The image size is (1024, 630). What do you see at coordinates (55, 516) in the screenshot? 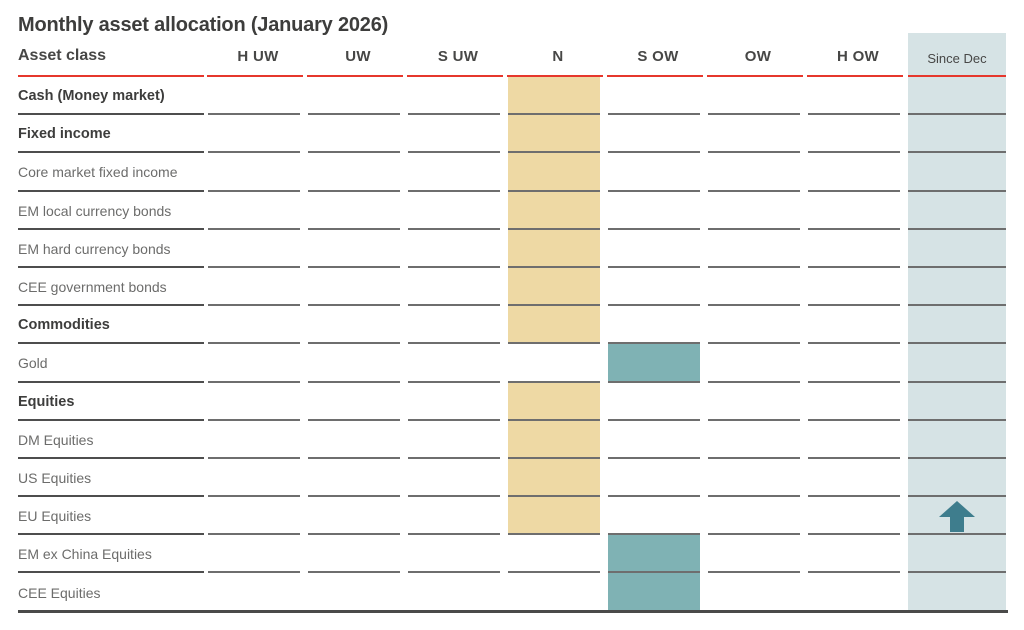
I see `row-label-text: EU Equities` at bounding box center [55, 516].